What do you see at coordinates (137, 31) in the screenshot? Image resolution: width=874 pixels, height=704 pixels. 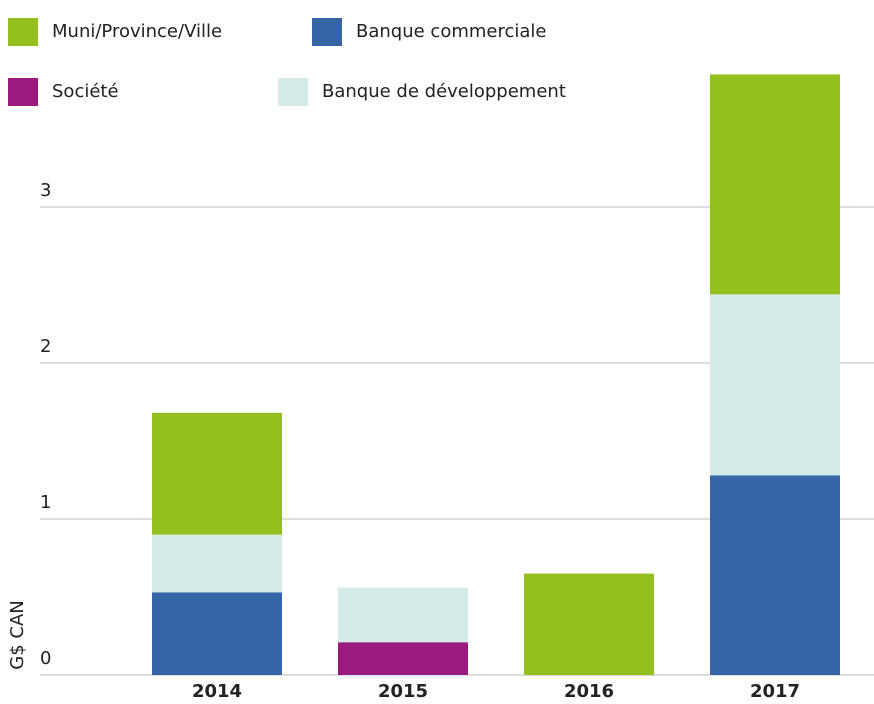 I see `legend-label: Muni/Province/Ville` at bounding box center [137, 31].